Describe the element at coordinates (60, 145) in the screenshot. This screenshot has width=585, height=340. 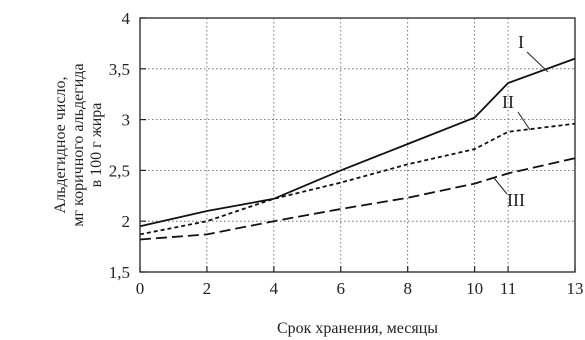
I see `y-axis-label-line: Альдегидное число,` at that location.